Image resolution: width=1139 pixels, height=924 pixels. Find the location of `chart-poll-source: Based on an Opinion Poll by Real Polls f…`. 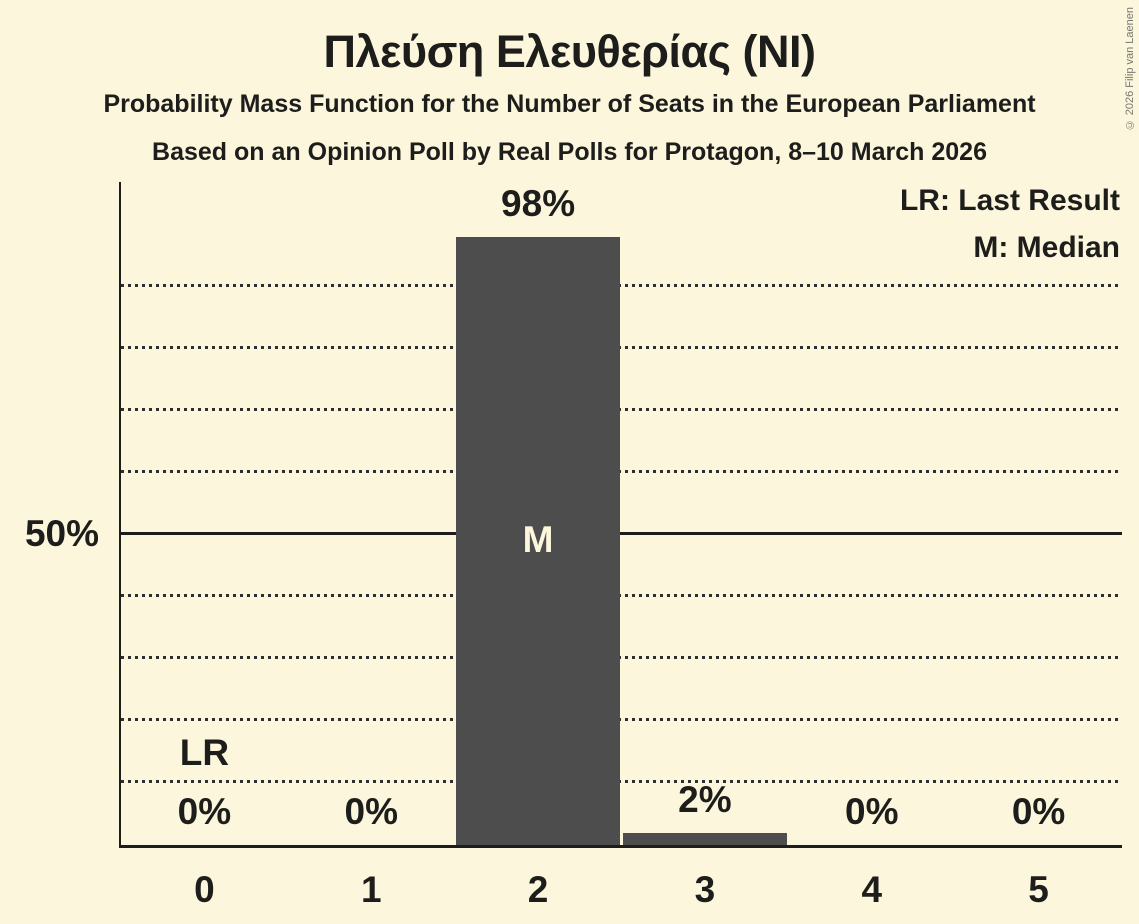

chart-poll-source: Based on an Opinion Poll by Real Polls f… is located at coordinates (569, 152).